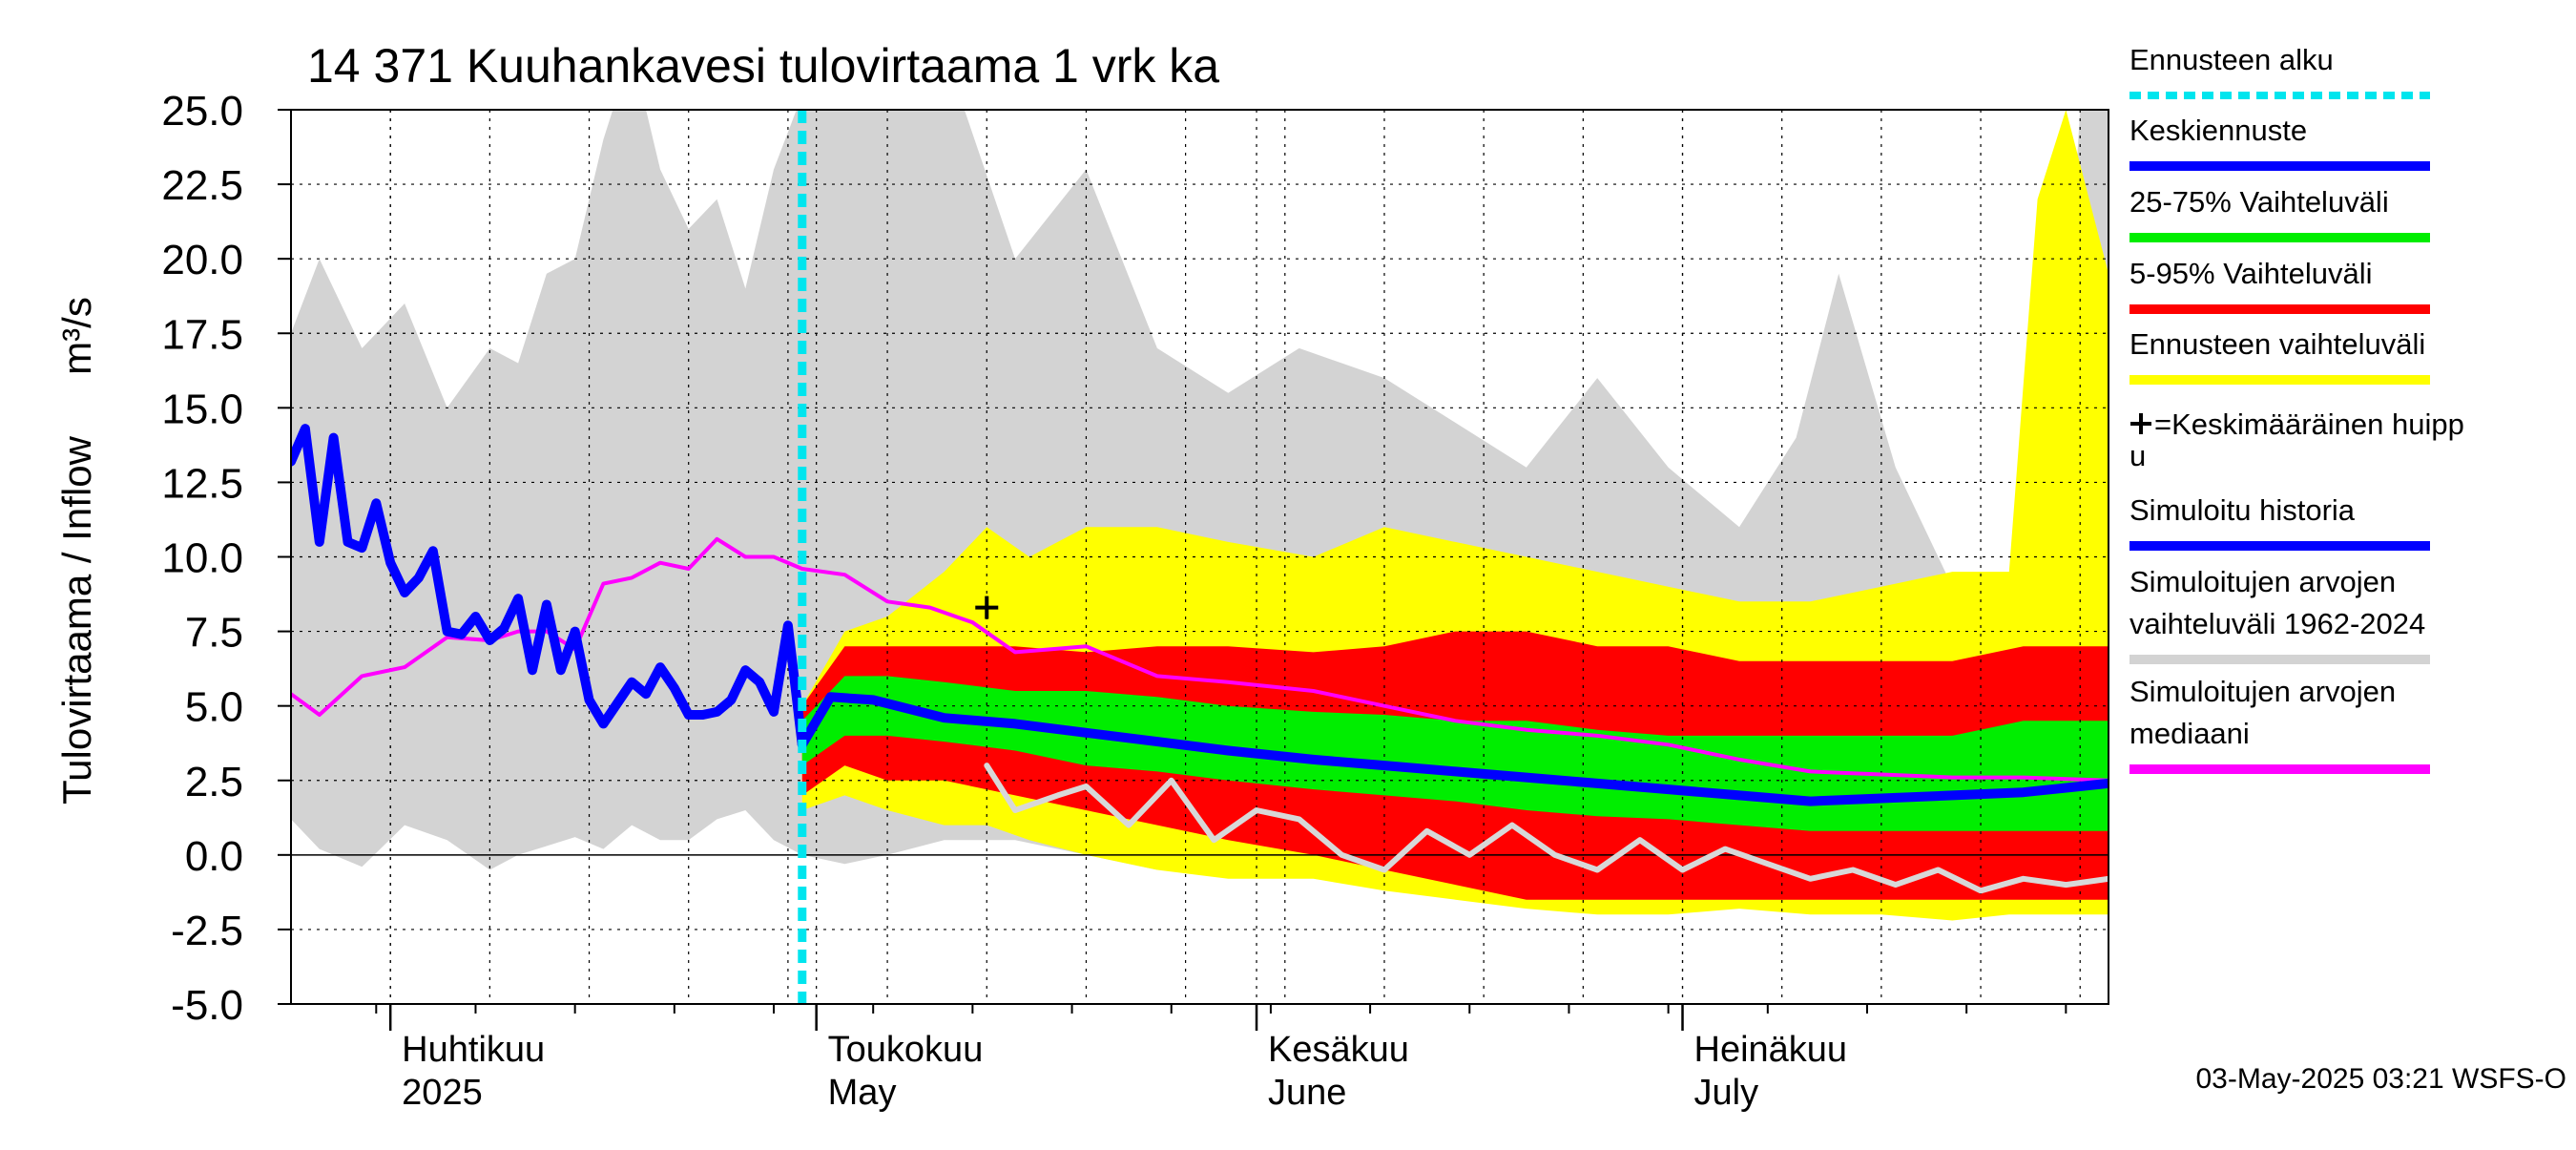 Image resolution: width=2576 pixels, height=1150 pixels. I want to click on legend-item-simuloitu-historia: Simuloitu historia, so click(2279, 522).